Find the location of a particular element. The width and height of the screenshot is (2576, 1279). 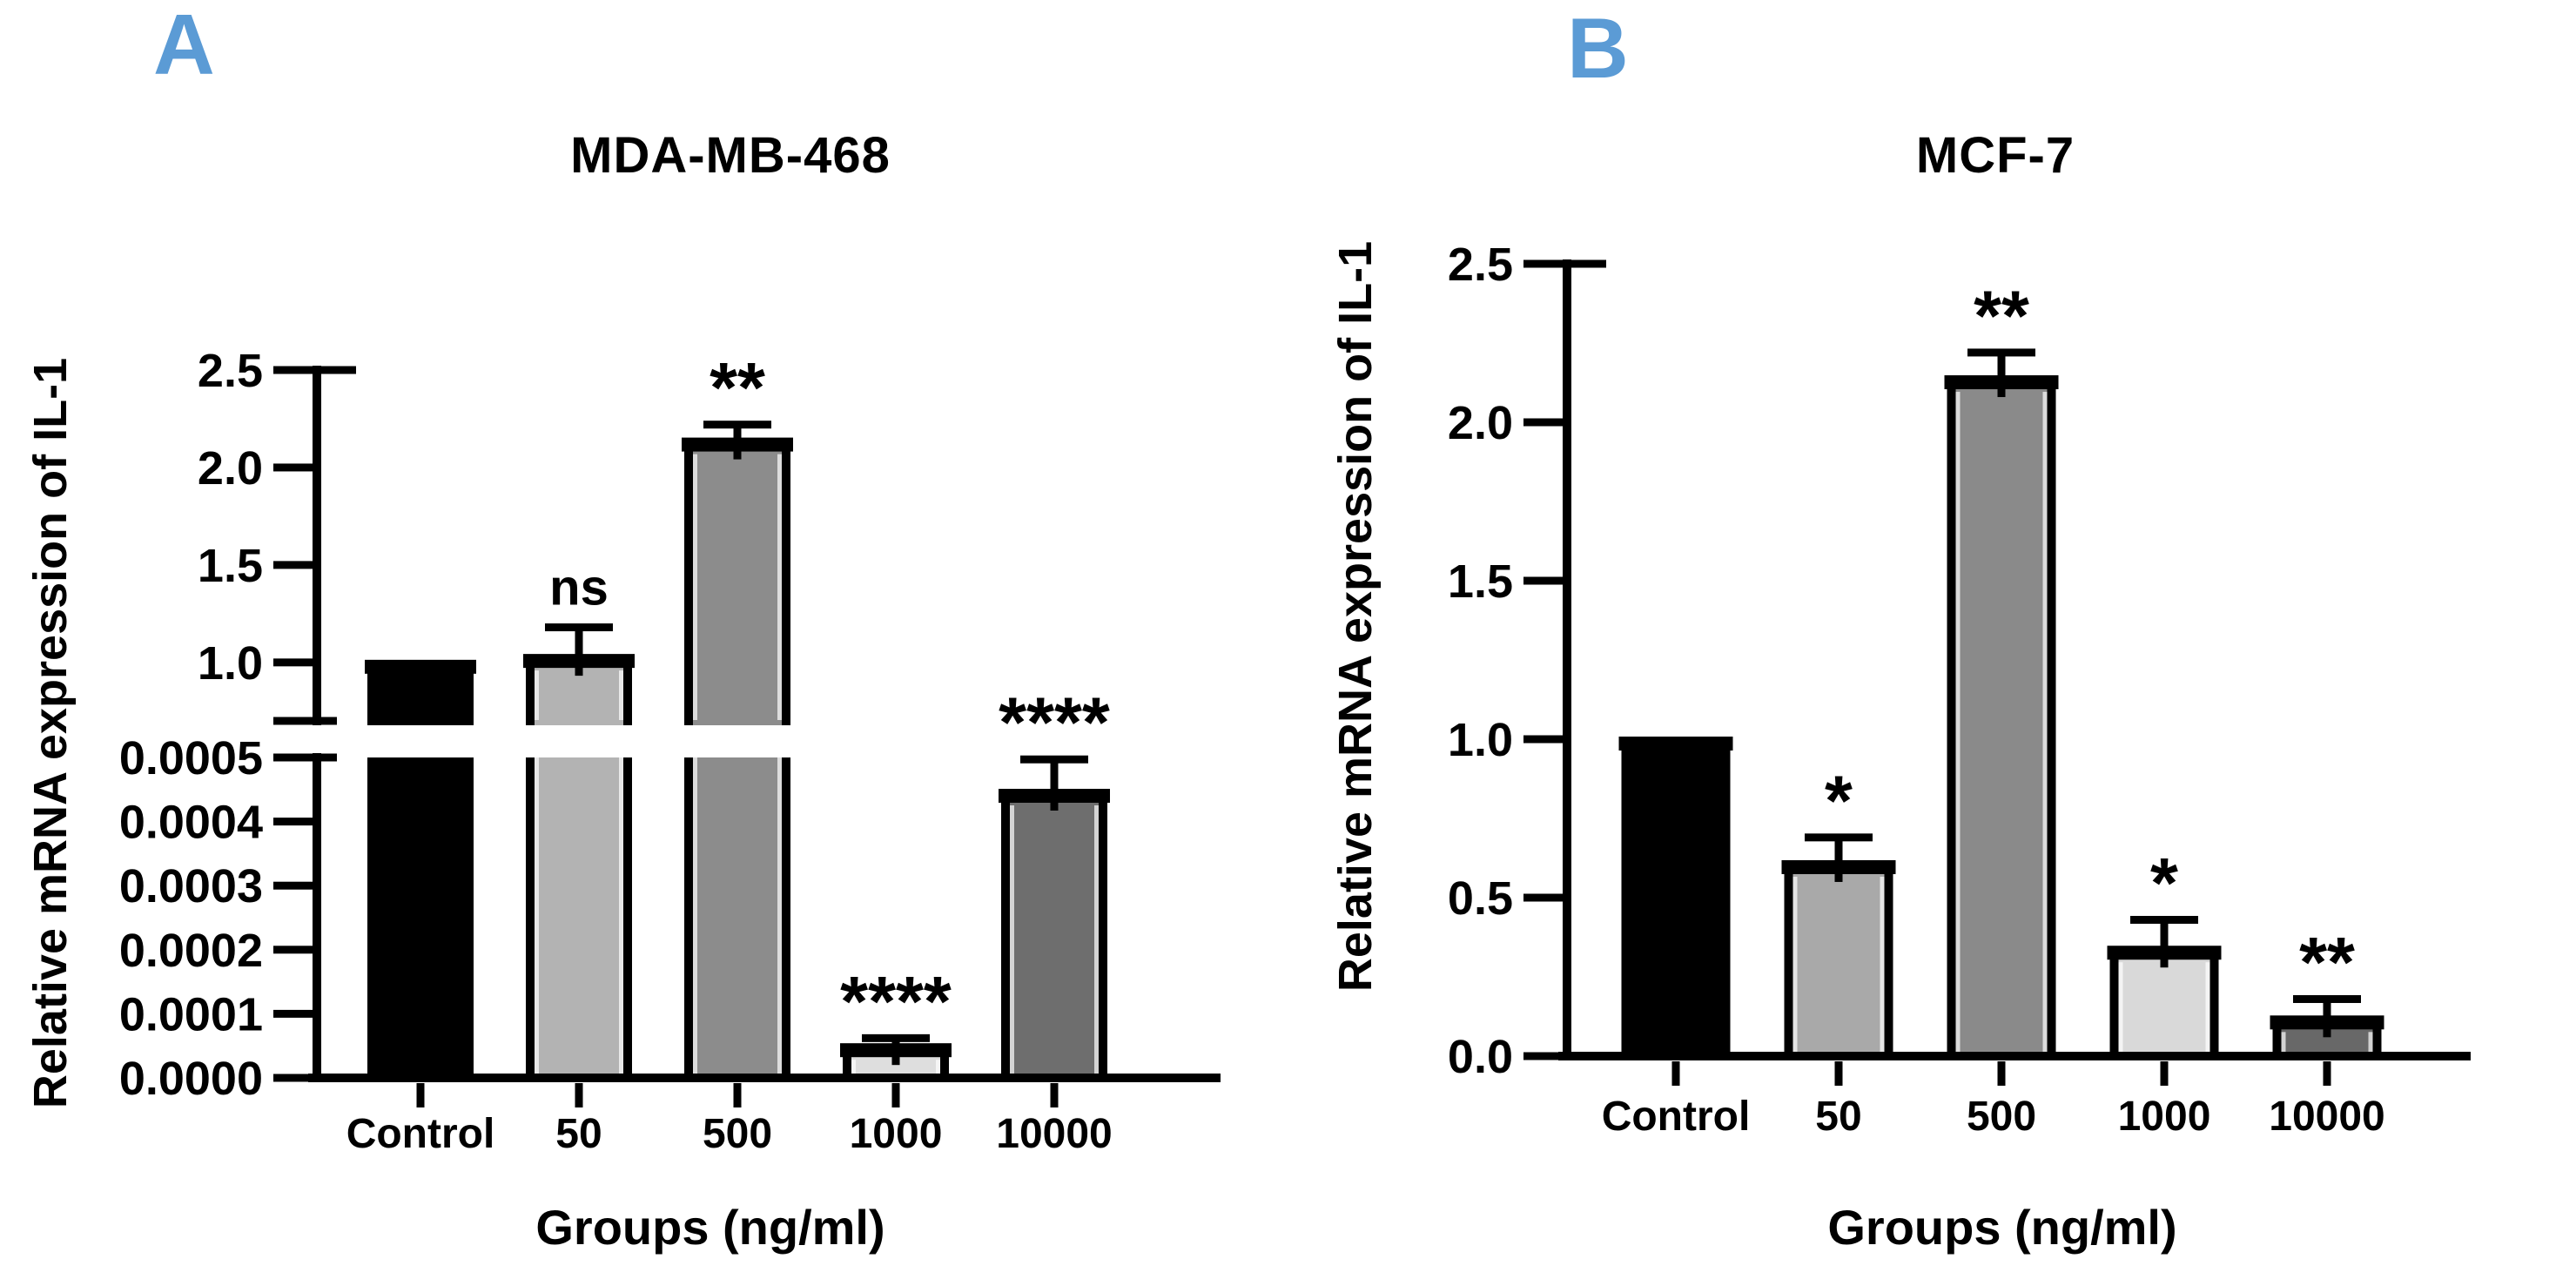

y-tick-label: 0.0000 is located at coordinates (191, 1079).